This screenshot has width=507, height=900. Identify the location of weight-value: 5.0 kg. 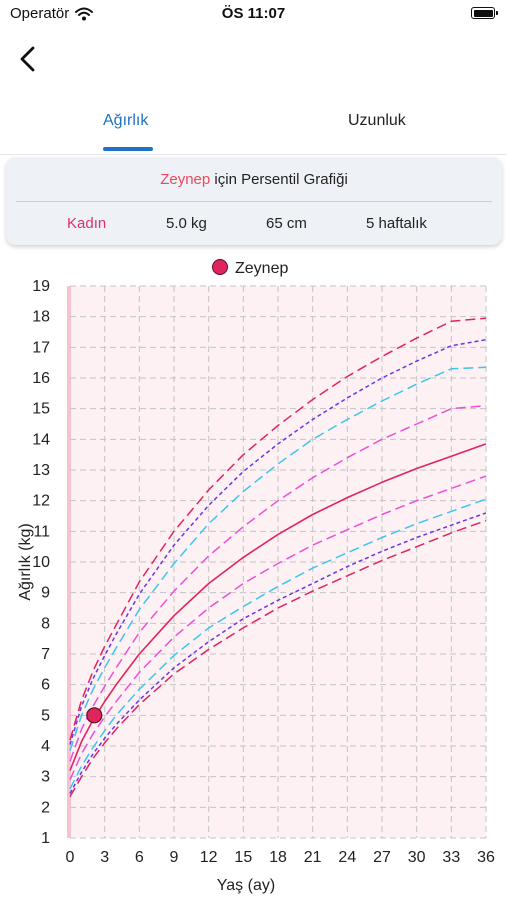
(186, 223).